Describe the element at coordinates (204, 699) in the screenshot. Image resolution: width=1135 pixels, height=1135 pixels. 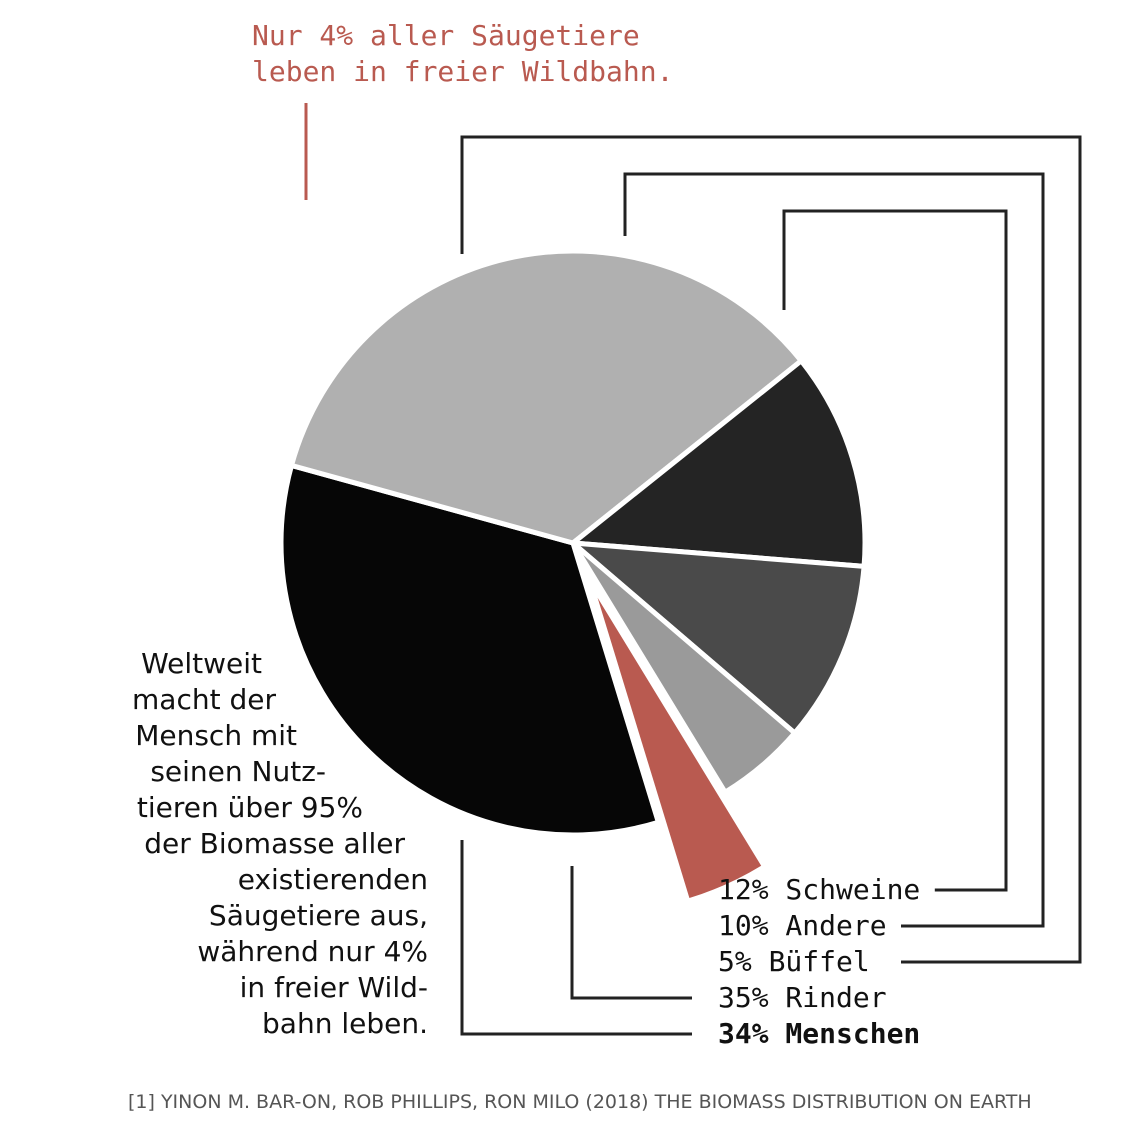
I see `note-line: macht der` at that location.